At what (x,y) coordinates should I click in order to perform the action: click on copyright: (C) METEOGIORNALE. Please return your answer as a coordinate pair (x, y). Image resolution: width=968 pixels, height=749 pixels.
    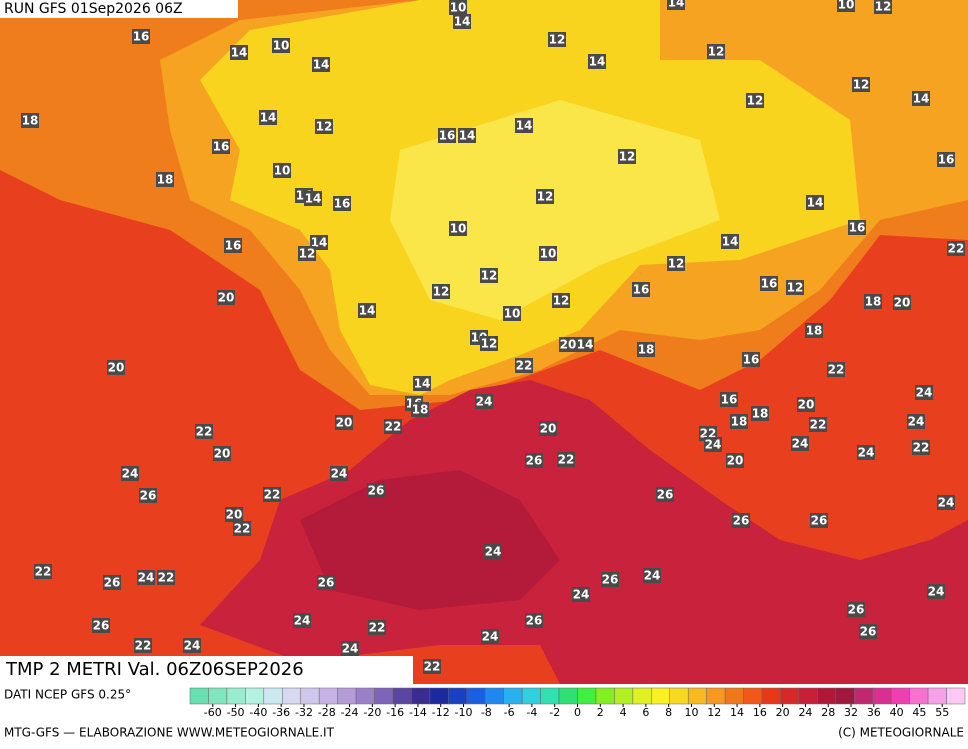
    Looking at the image, I should click on (901, 733).